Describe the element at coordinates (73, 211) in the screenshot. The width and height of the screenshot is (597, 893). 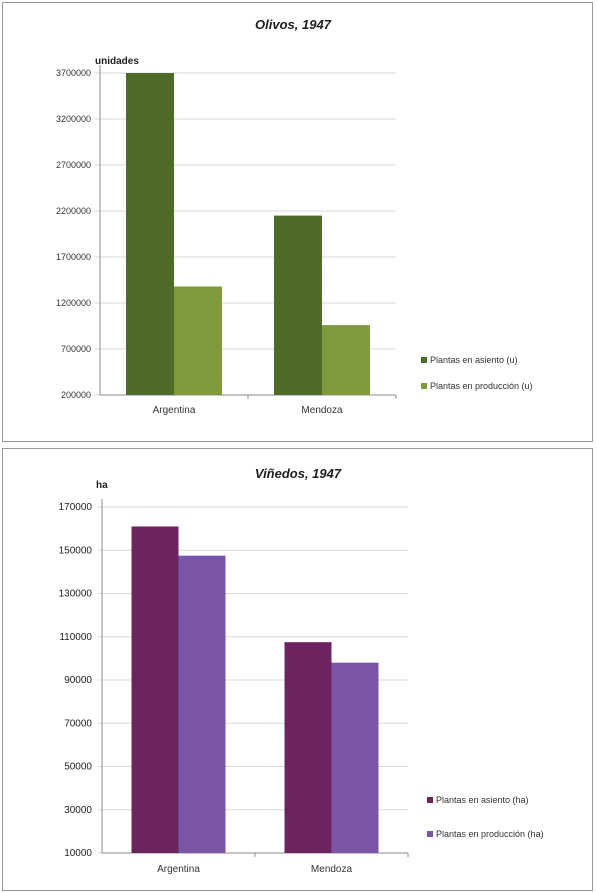
I see `y-tick-label: 2200000` at that location.